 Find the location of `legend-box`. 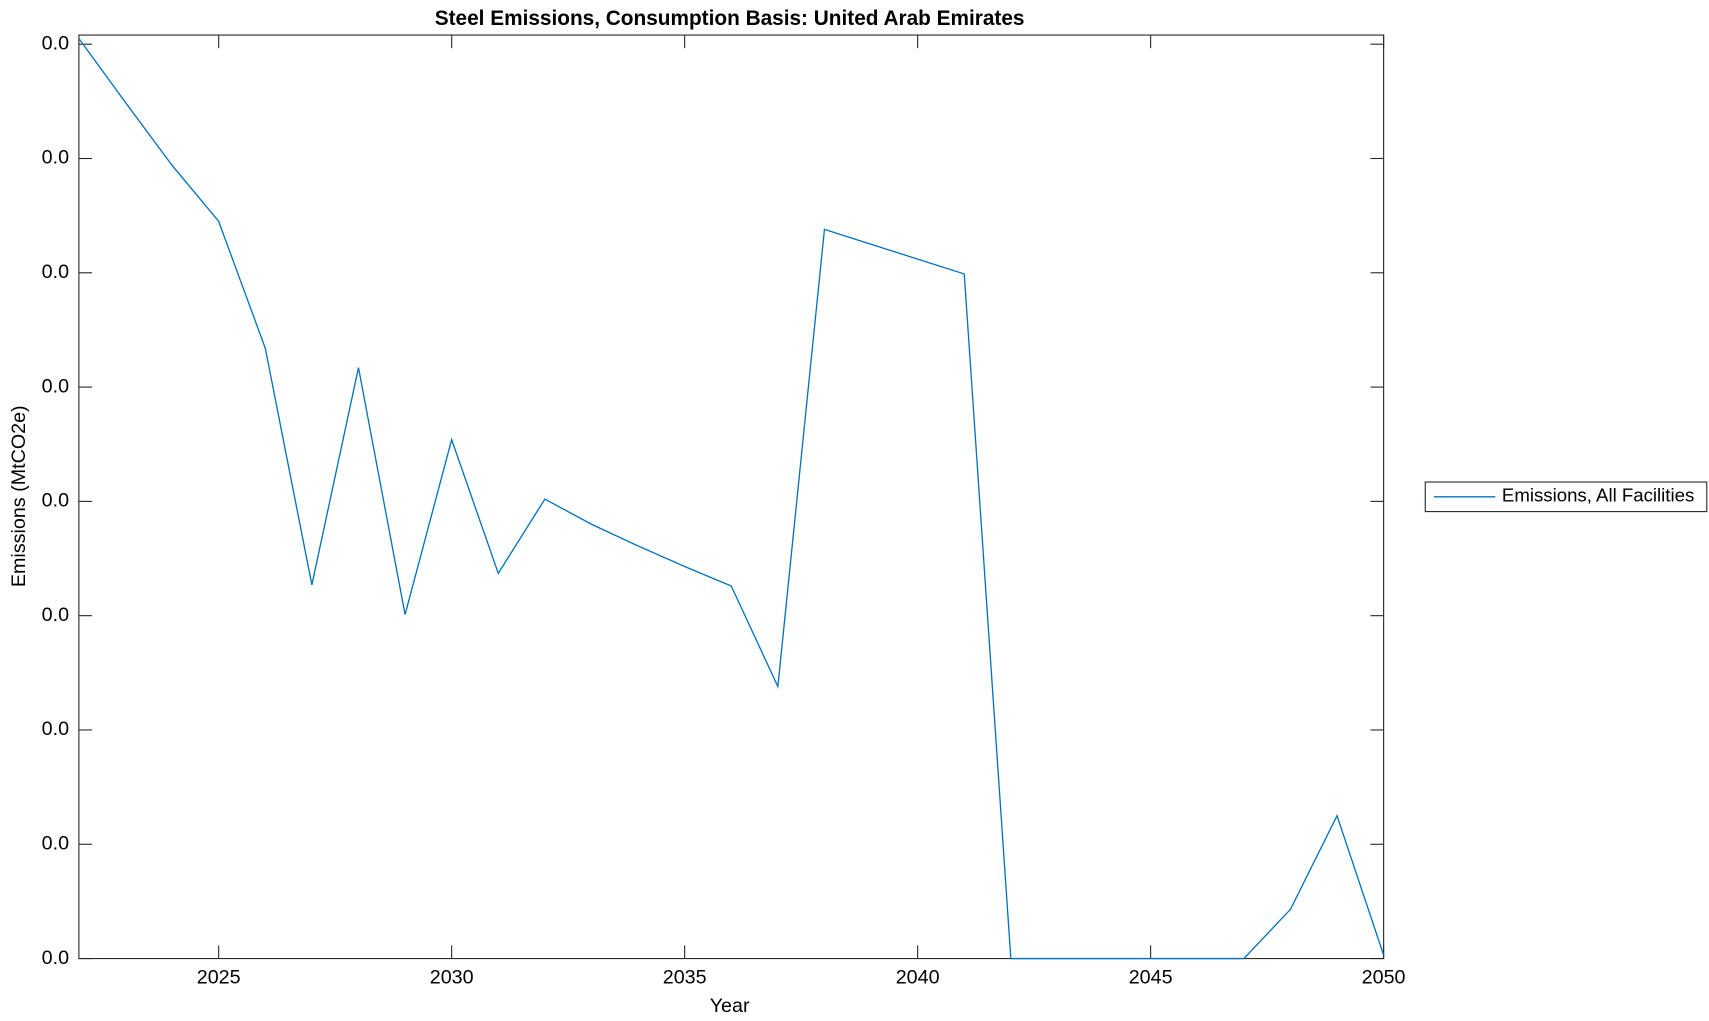

legend-box is located at coordinates (1566, 497).